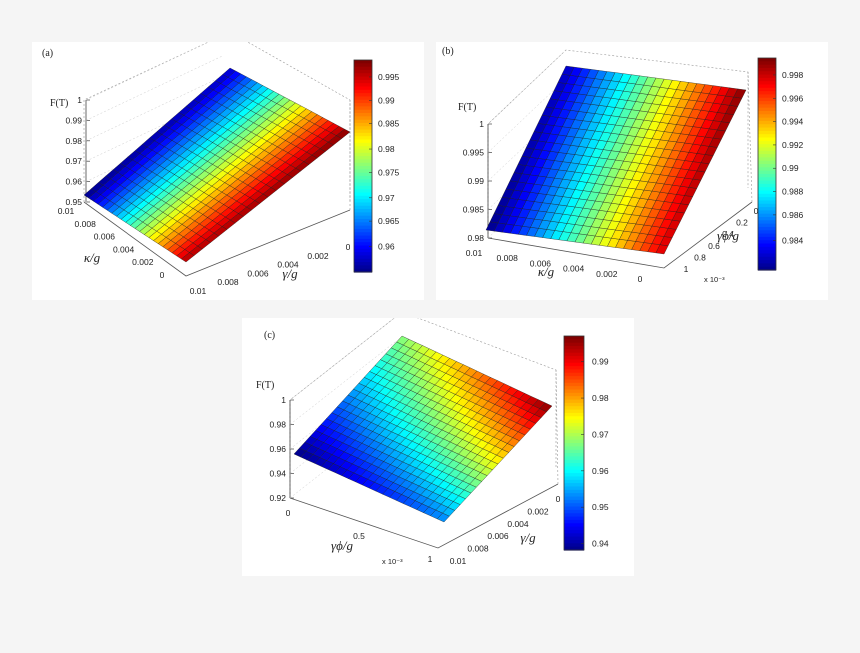 This screenshot has height=653, width=860. Describe the element at coordinates (66, 211) in the screenshot. I see `x-tick-label: 0.01` at that location.